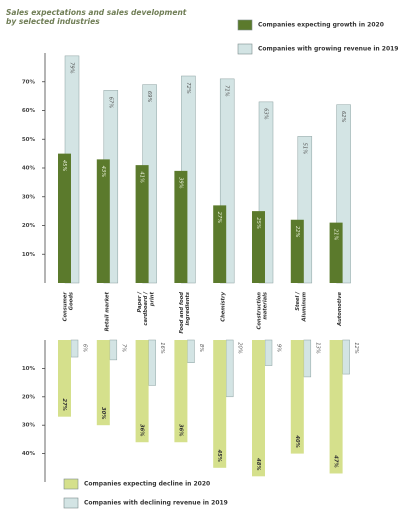 The image size is (401, 527). What do you see at coordinates (336, 235) in the screenshot?
I see `value-label: 21%` at bounding box center [336, 235].